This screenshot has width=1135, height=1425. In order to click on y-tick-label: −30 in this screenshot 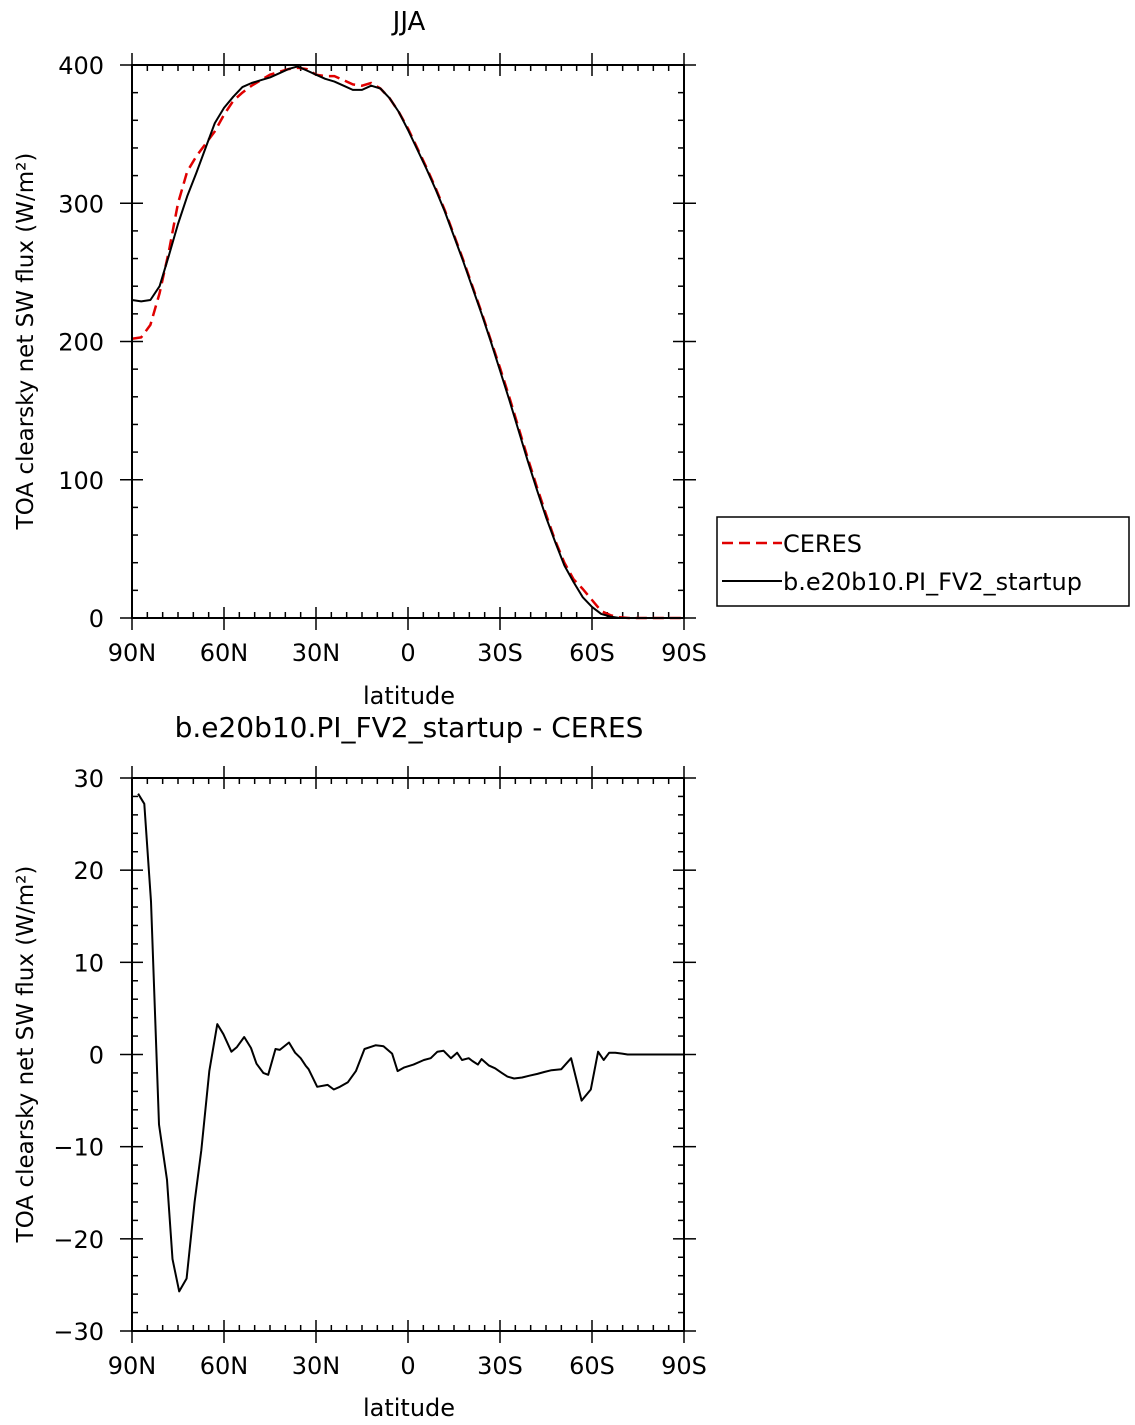, I will do `click(78, 1332)`.